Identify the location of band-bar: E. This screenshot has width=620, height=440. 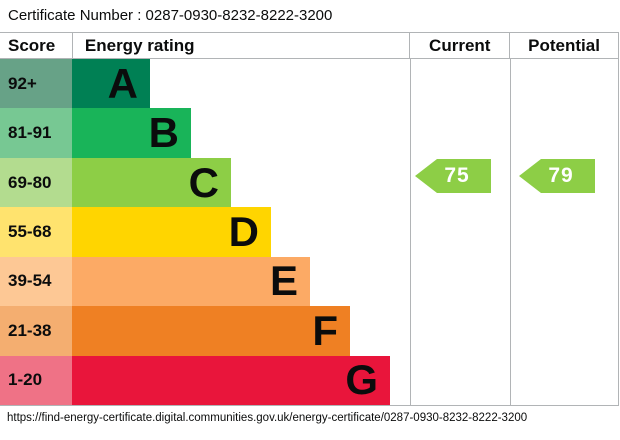
(191, 281).